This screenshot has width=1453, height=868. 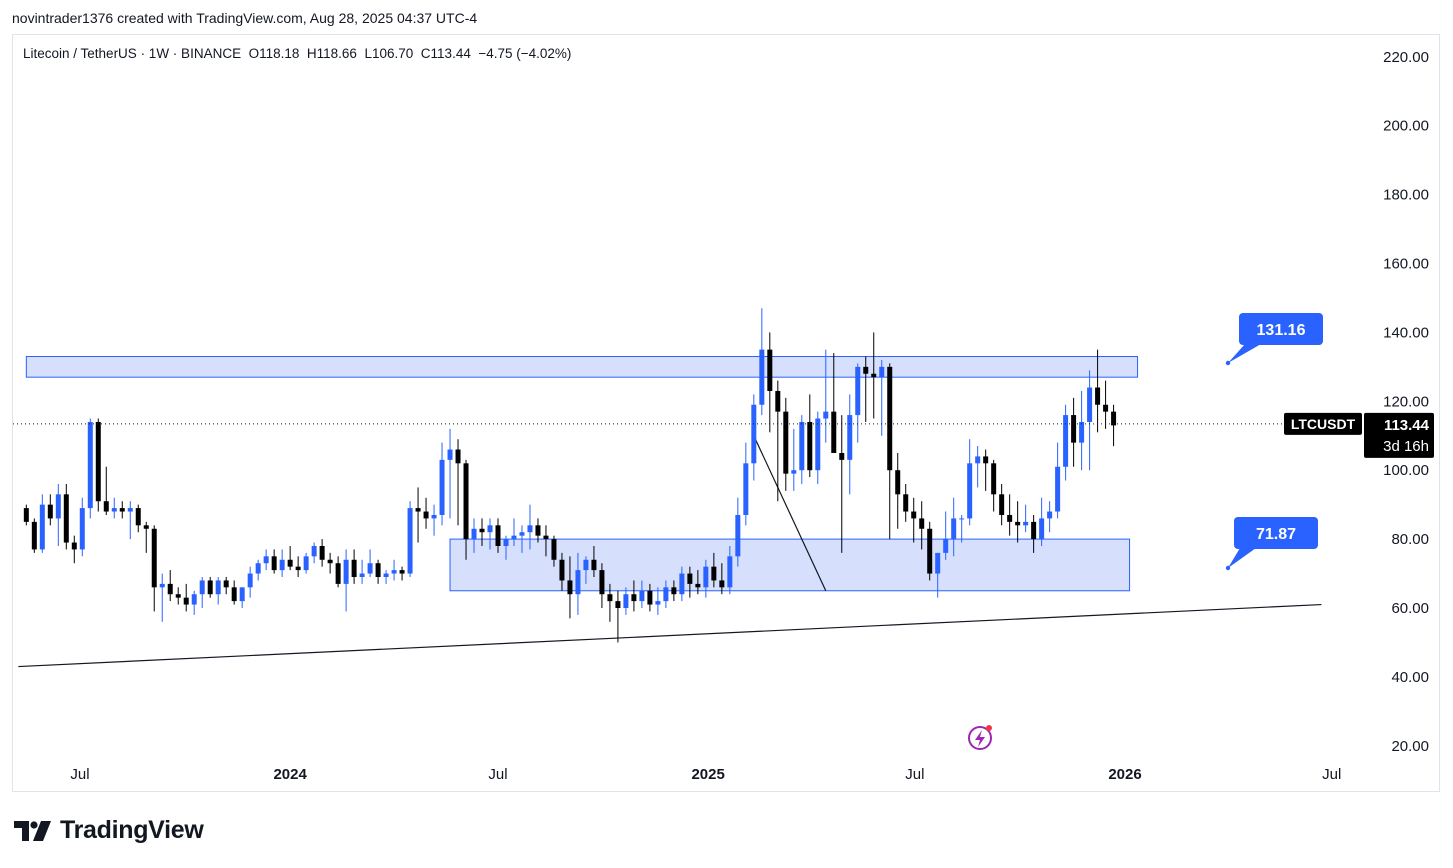 I want to click on price-tick-label: 40.00, so click(x=1410, y=677).